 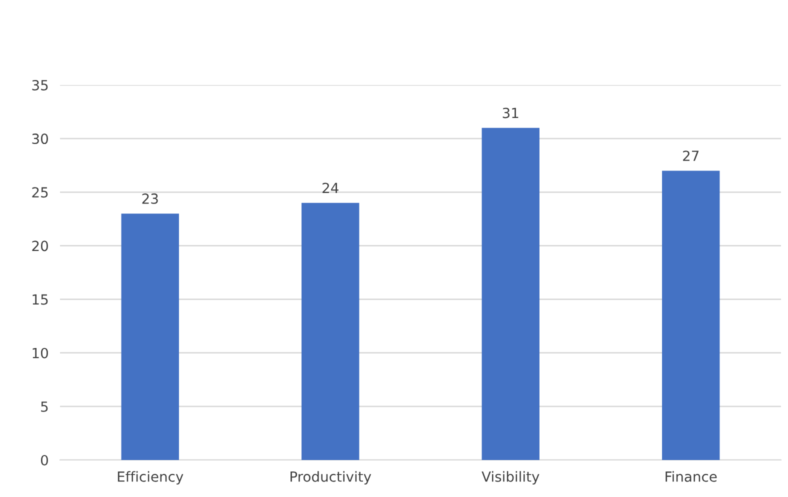 I want to click on y-tick-label: 10, so click(x=40, y=353).